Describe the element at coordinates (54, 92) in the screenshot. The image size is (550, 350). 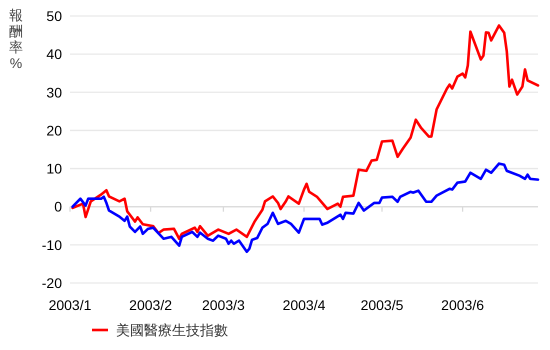
I see `y-tick-label: 30` at that location.